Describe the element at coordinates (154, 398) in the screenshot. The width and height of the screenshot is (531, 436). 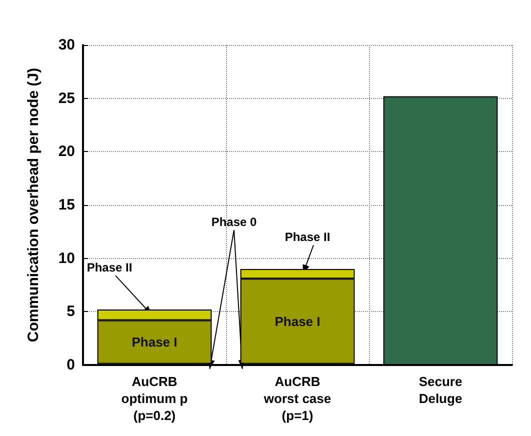
I see `x-tick-label: AuCRB optimum p (p=0.2)` at that location.